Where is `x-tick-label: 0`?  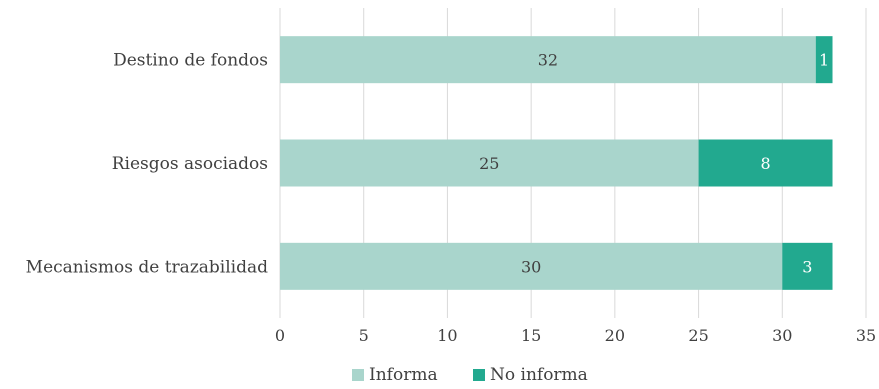
x-tick-label: 0 is located at coordinates (280, 335).